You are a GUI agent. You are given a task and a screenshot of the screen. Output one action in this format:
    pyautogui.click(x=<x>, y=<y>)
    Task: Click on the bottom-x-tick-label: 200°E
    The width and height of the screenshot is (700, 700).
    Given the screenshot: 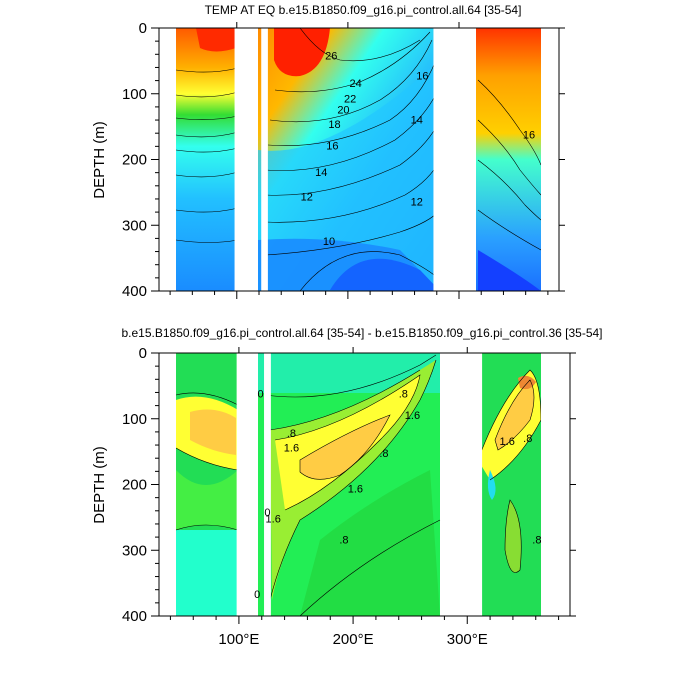 What is the action you would take?
    pyautogui.click(x=353, y=639)
    